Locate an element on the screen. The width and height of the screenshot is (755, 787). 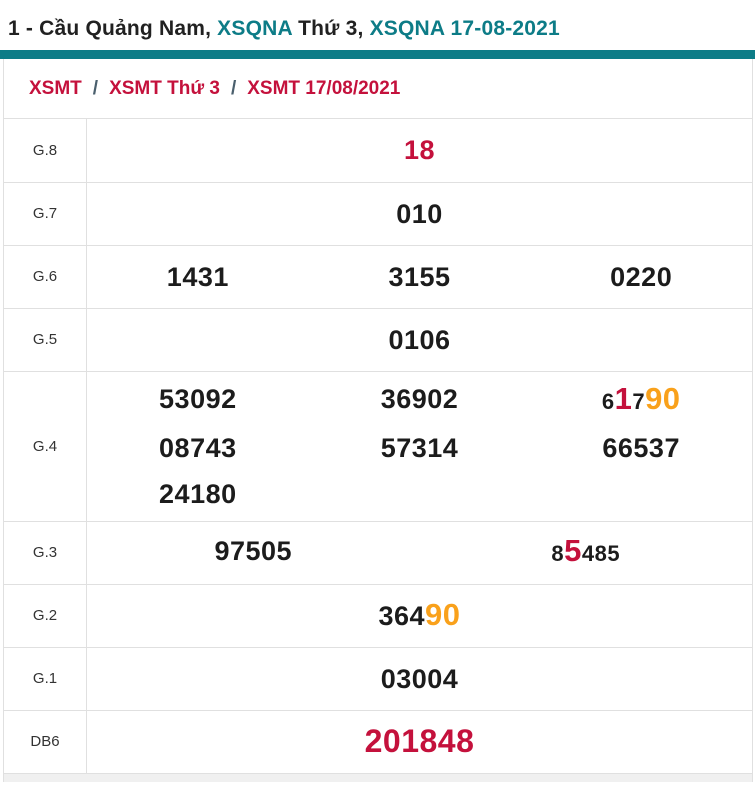
digit-segment: 08743 is located at coordinates (198, 447).